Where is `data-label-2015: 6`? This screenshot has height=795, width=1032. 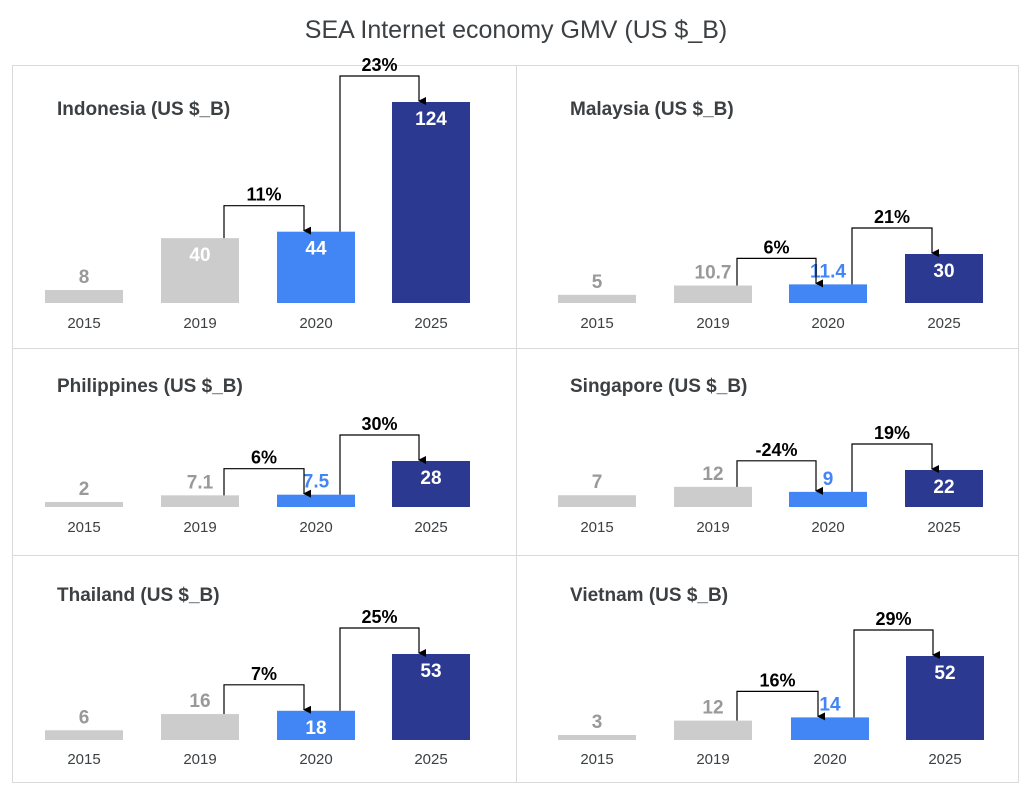 data-label-2015: 6 is located at coordinates (84, 717).